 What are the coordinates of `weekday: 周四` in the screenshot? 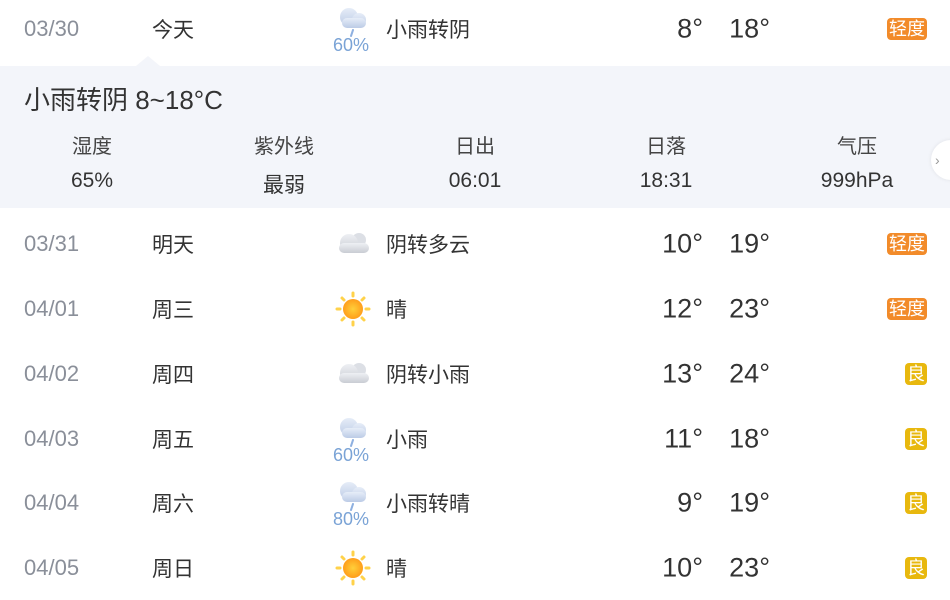 It's located at (173, 375).